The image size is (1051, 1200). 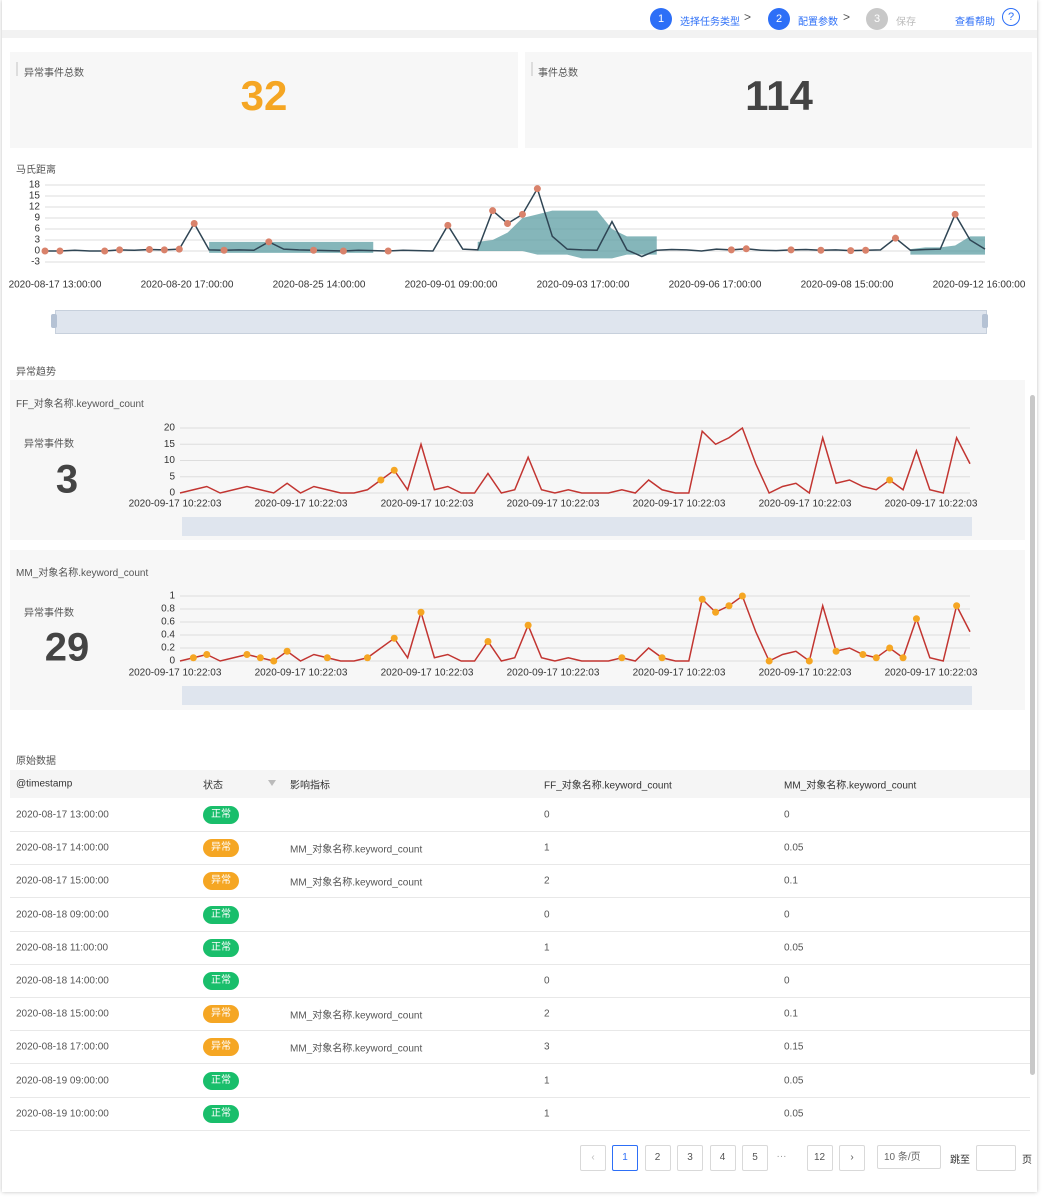 What do you see at coordinates (657, 1158) in the screenshot?
I see `page-button: 2` at bounding box center [657, 1158].